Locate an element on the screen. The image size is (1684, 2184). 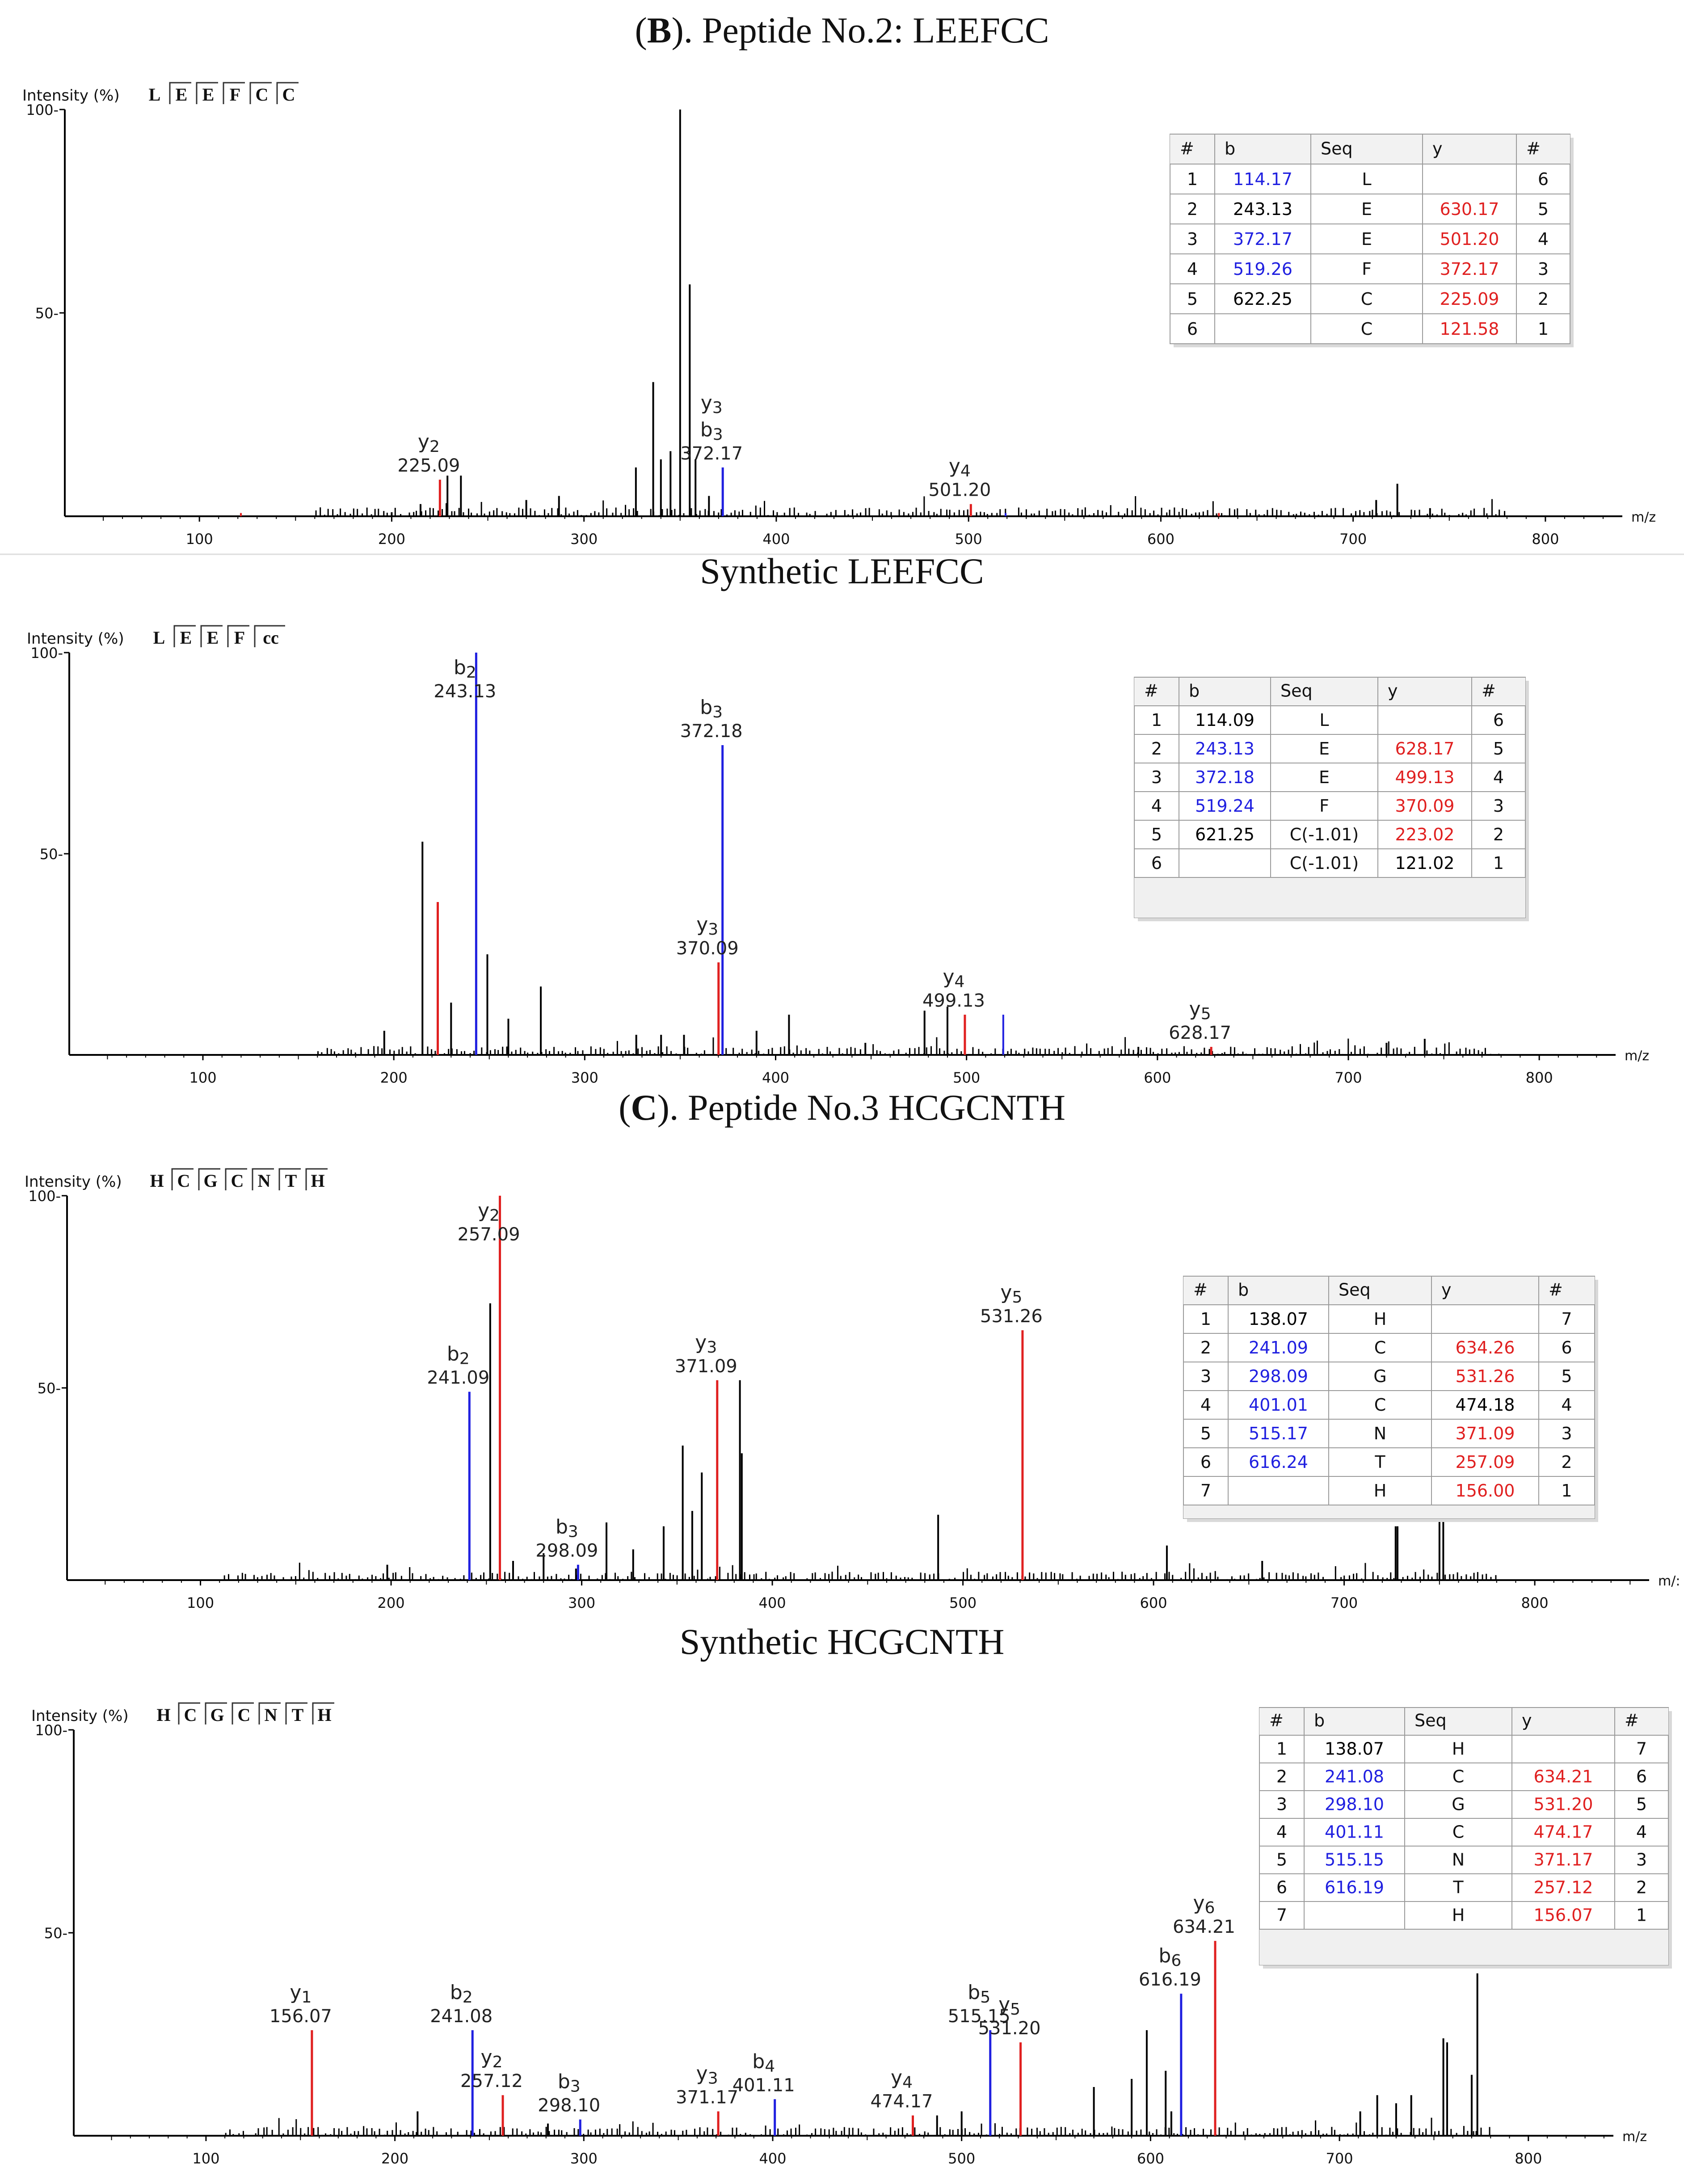
peak-mz-label: 401.11 is located at coordinates (764, 2085).